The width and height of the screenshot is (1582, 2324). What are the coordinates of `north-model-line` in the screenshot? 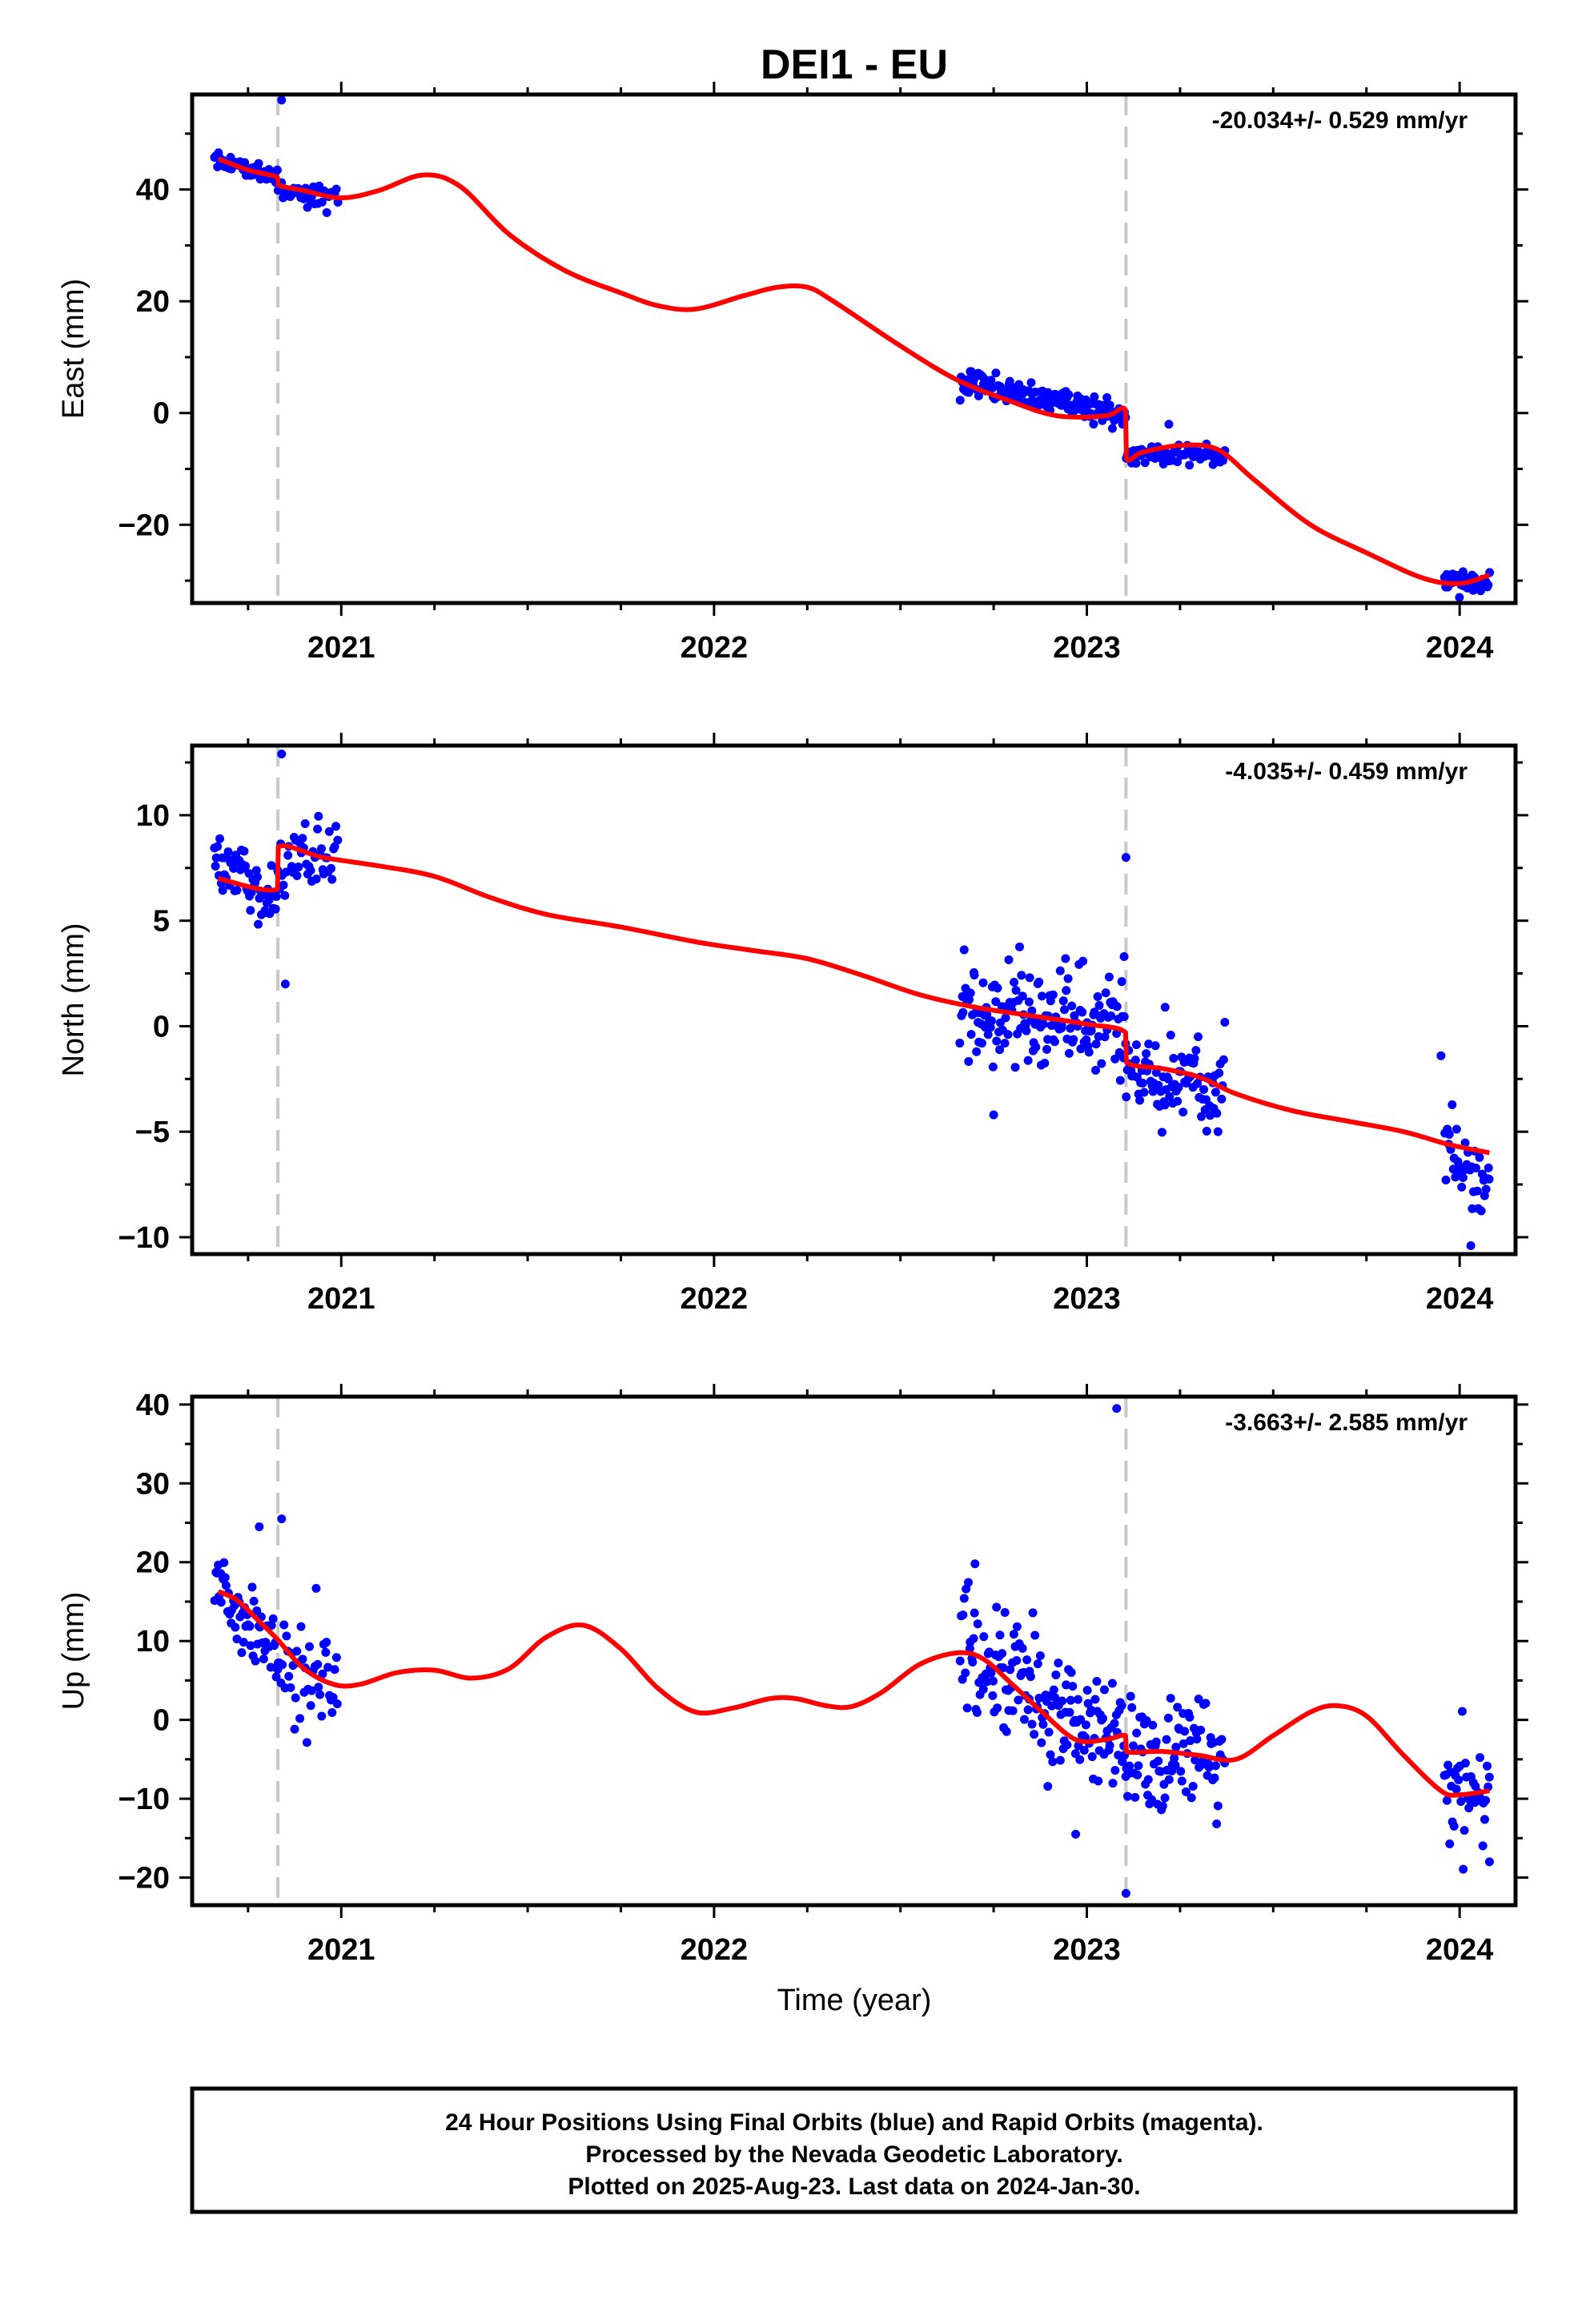 It's located at (853, 1000).